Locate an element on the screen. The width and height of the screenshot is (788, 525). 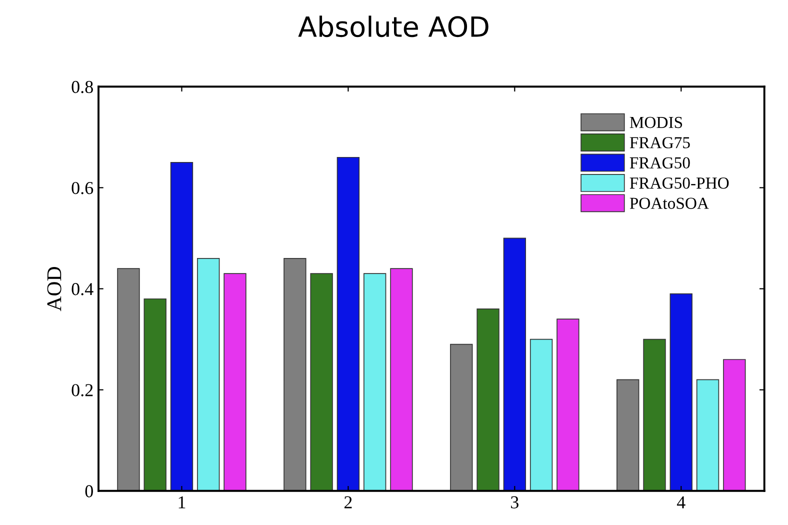
y-tick-label: 0.8 is located at coordinates (82, 87).